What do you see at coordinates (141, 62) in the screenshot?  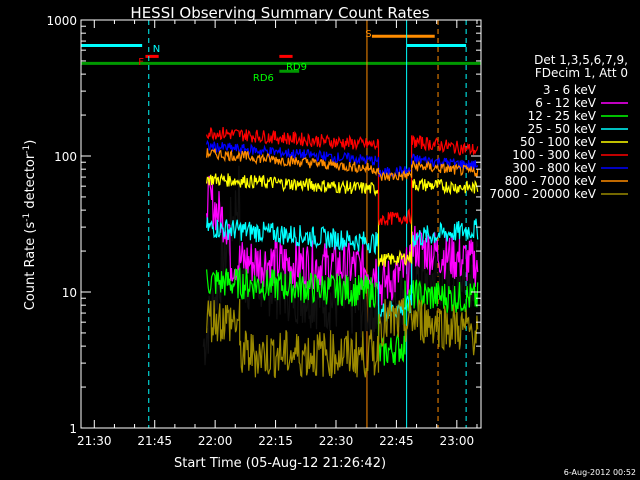 I see `flag-label: F` at bounding box center [141, 62].